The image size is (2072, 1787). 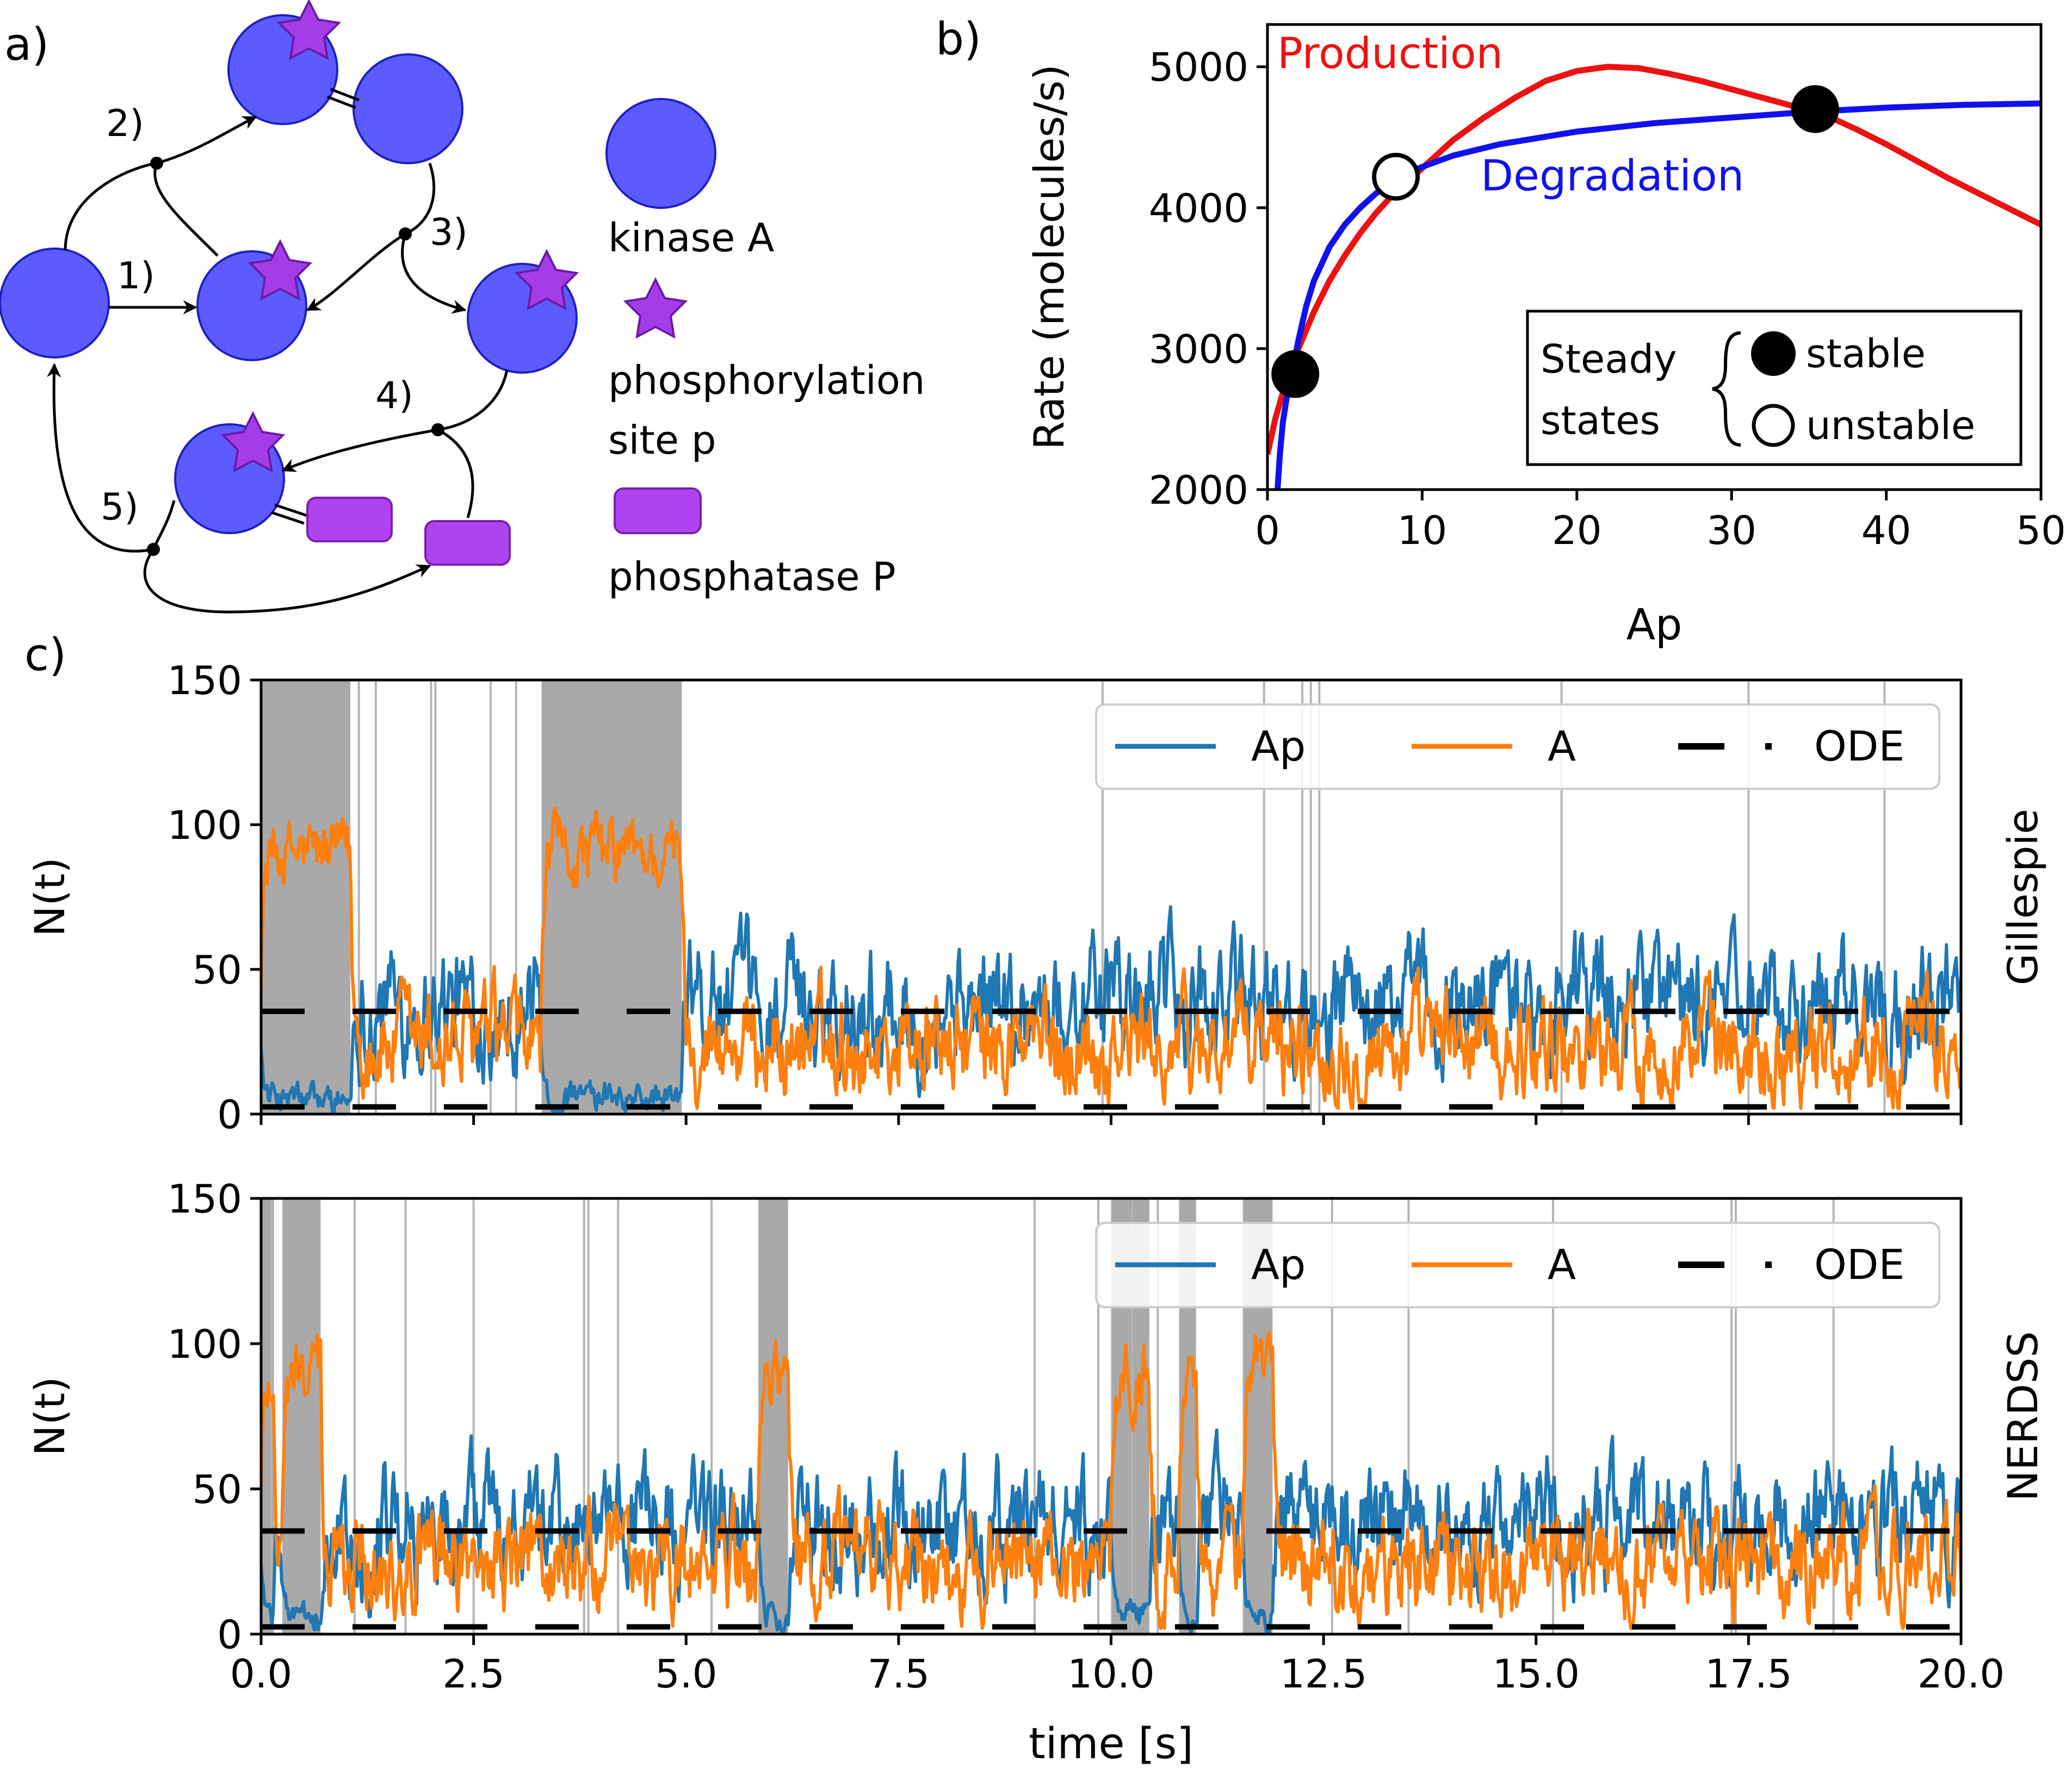 What do you see at coordinates (1110, 1674) in the screenshot?
I see `x-tick-label: 10.0` at bounding box center [1110, 1674].